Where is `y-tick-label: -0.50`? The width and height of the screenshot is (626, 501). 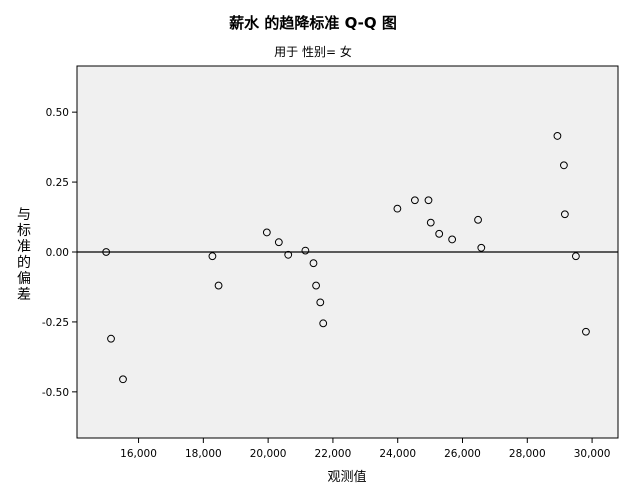 y-tick-label: -0.50 is located at coordinates (55, 393).